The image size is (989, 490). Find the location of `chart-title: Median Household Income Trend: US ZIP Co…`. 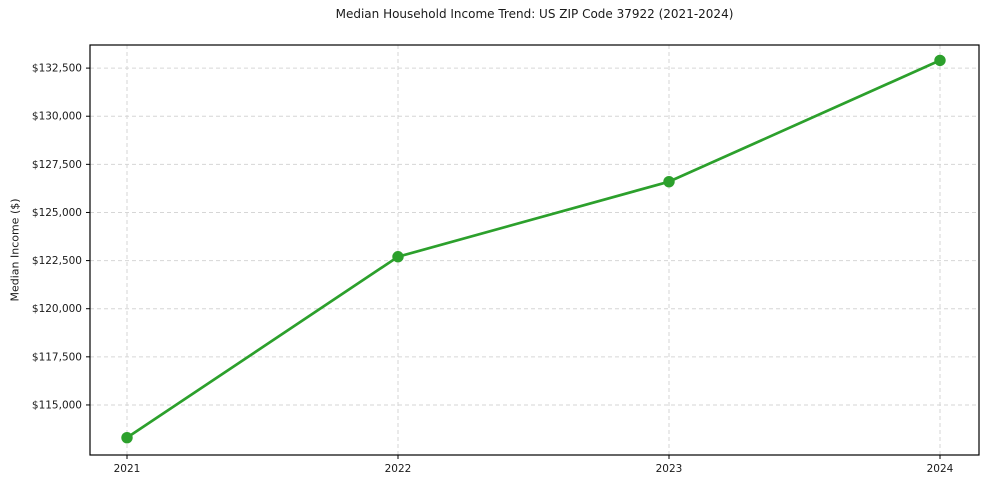

chart-title: Median Household Income Trend: US ZIP Co… is located at coordinates (534, 14).